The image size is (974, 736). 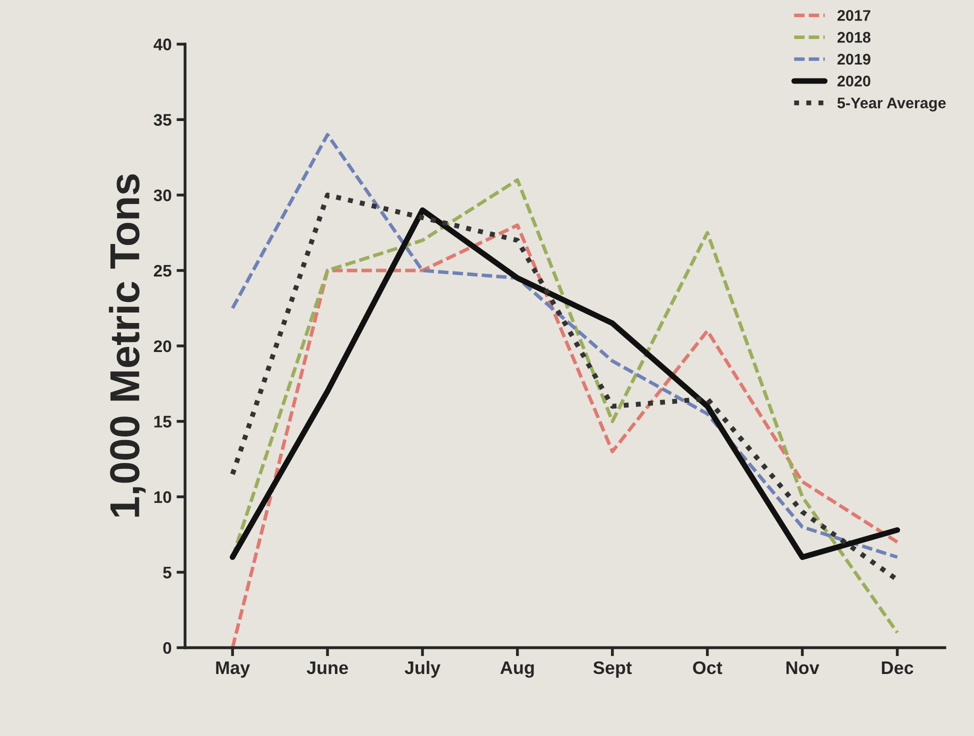 I want to click on x-tick-label: May, so click(x=233, y=670).